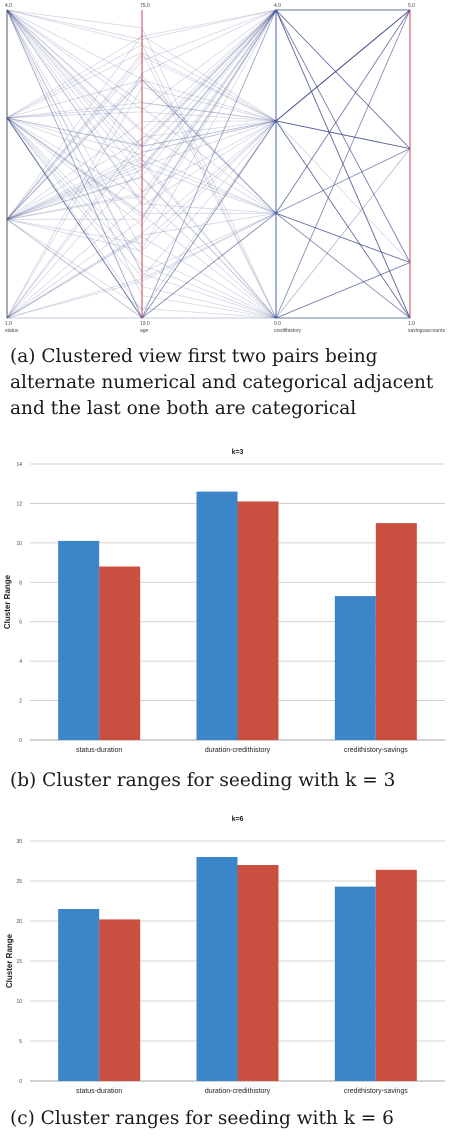 This screenshot has height=1136, width=457. What do you see at coordinates (238, 452) in the screenshot?
I see `chart-title: k=3` at bounding box center [238, 452].